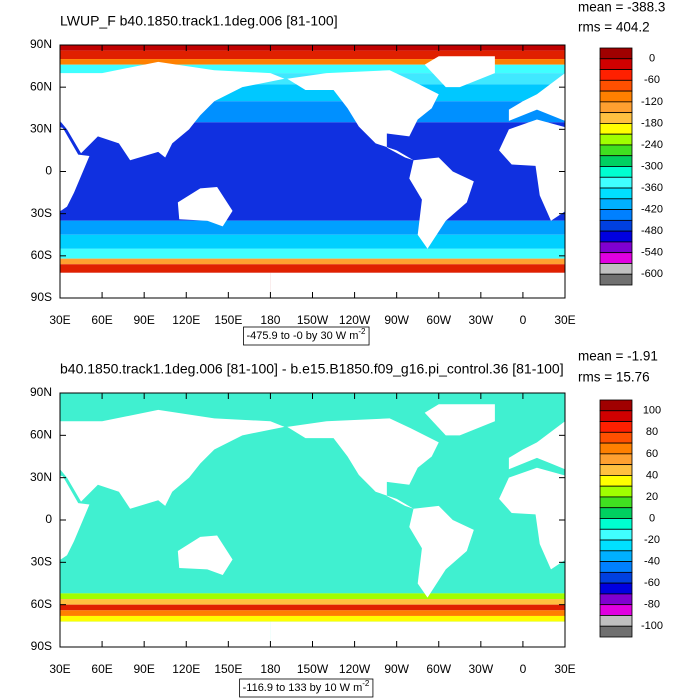  Describe the element at coordinates (618, 356) in the screenshot. I see `panel-stat: mean = -1.91` at that location.